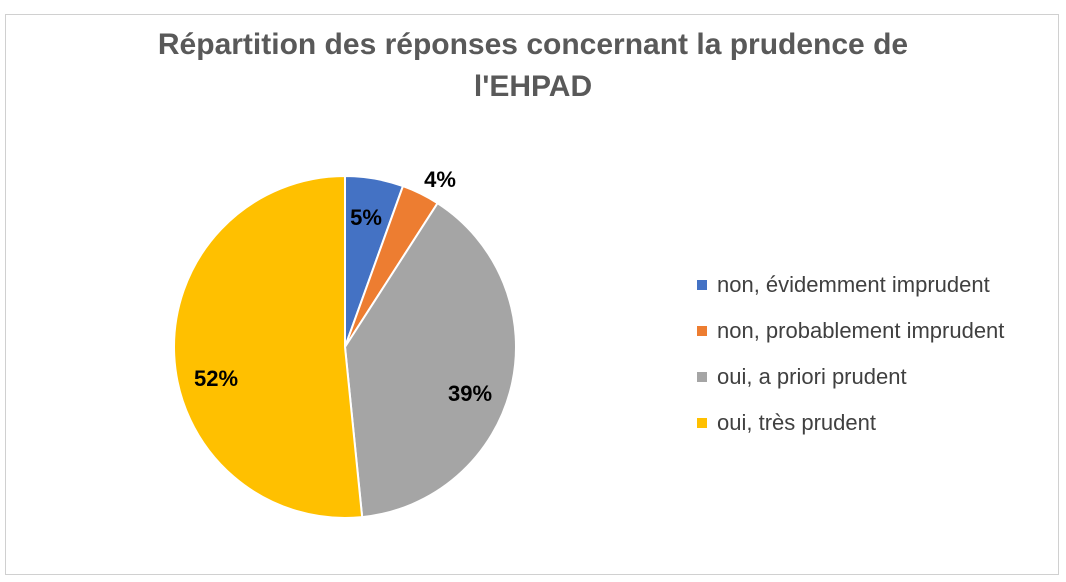  Describe the element at coordinates (533, 86) in the screenshot. I see `chart-title-line-2: l'EHPAD` at that location.